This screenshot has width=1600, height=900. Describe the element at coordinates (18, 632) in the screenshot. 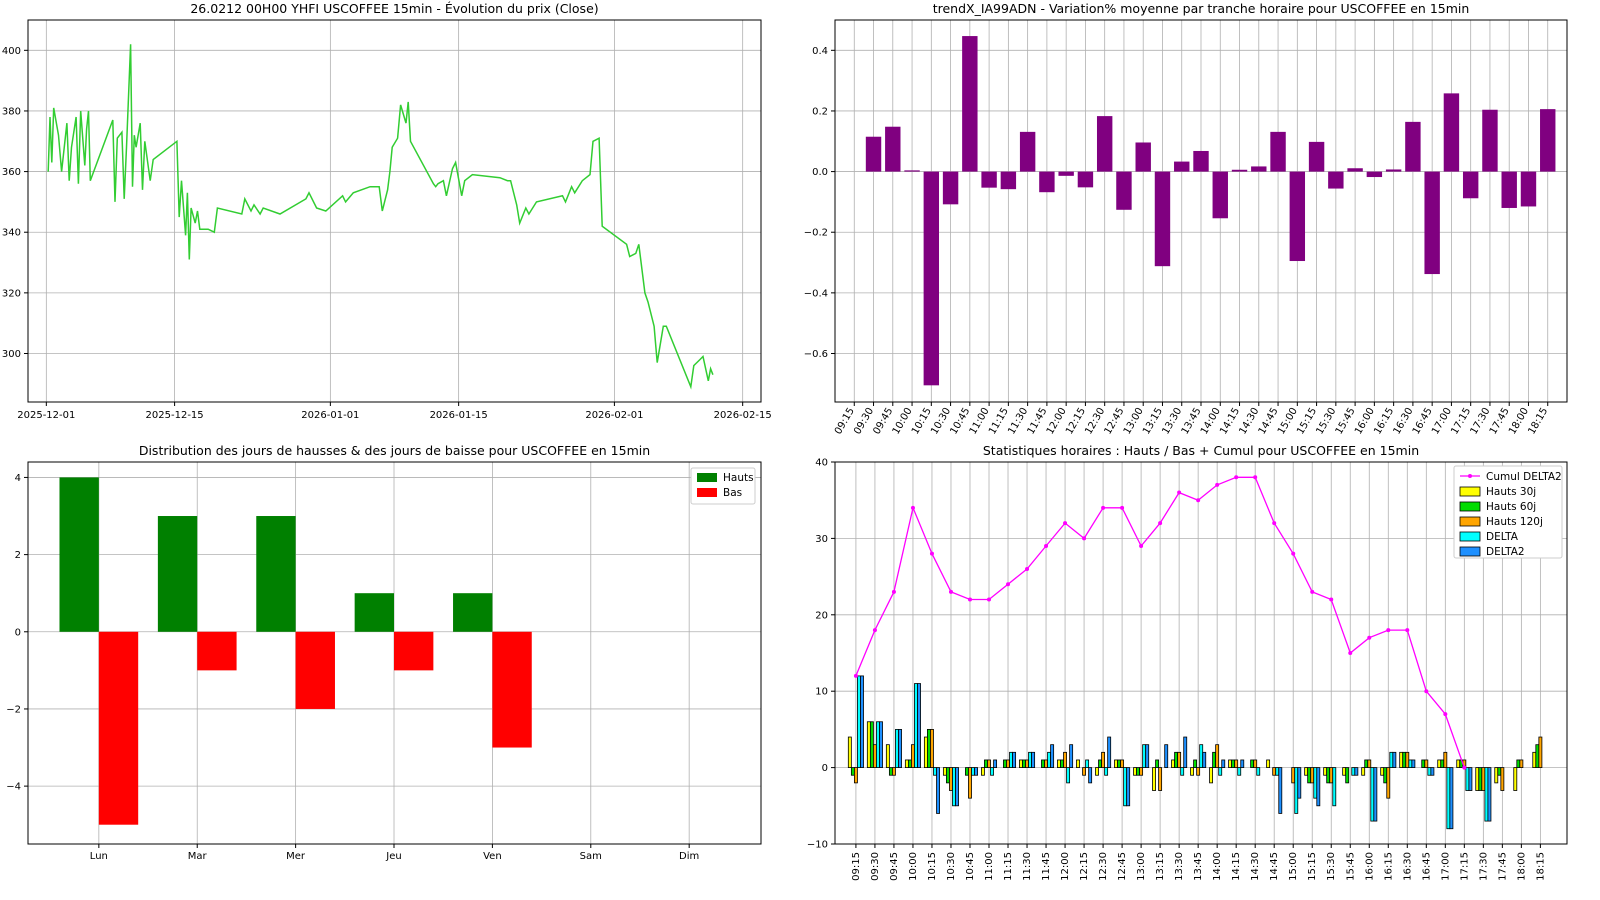

I see `y-tick-label: 0` at that location.